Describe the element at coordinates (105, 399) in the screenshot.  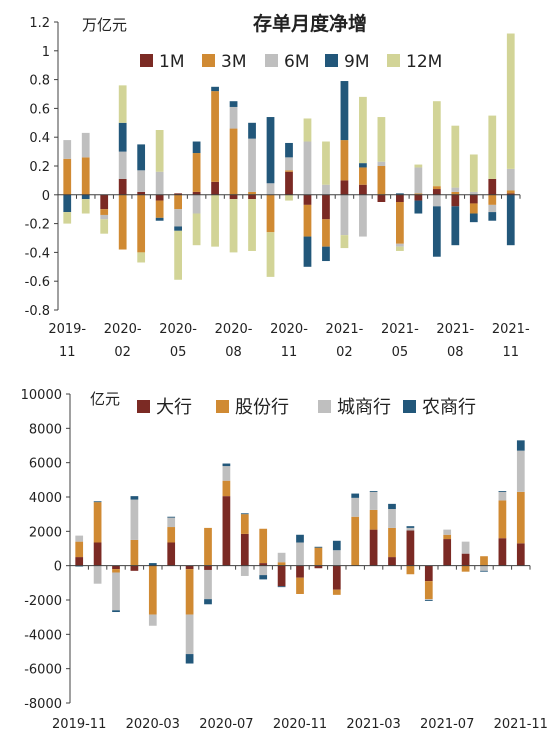
I see `chart-2-unit-label: 亿元` at that location.